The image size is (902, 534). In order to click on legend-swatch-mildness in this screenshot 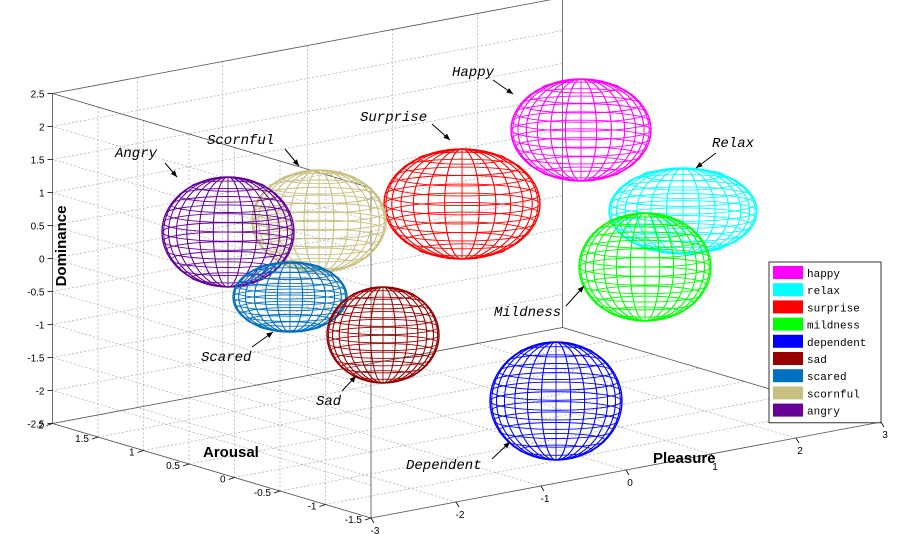, I will do `click(788, 324)`.